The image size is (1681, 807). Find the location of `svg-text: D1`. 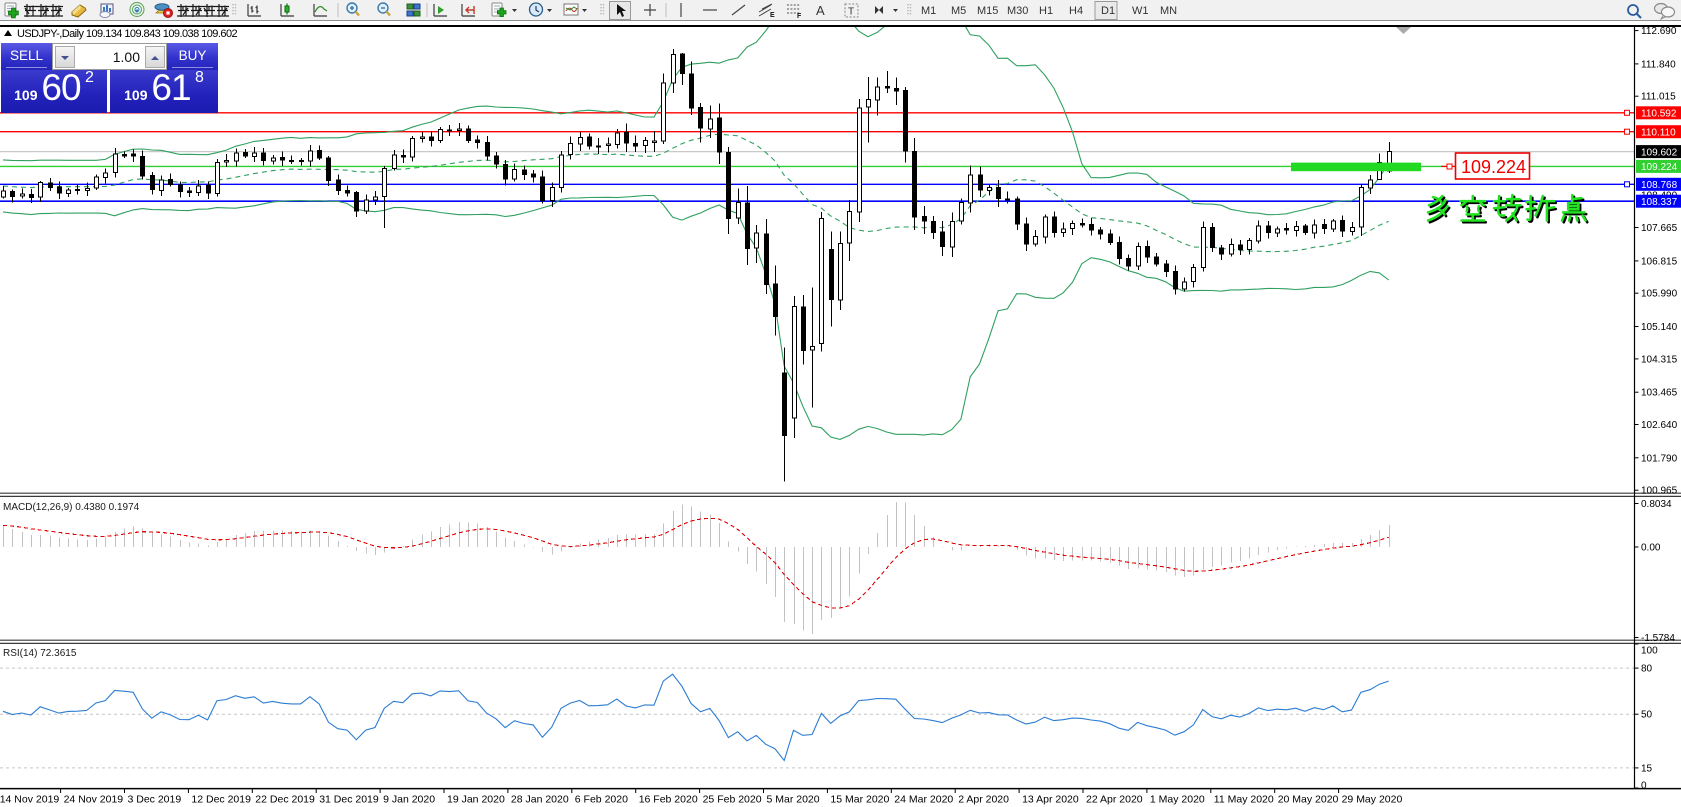

svg-text: D1 is located at coordinates (1108, 11).